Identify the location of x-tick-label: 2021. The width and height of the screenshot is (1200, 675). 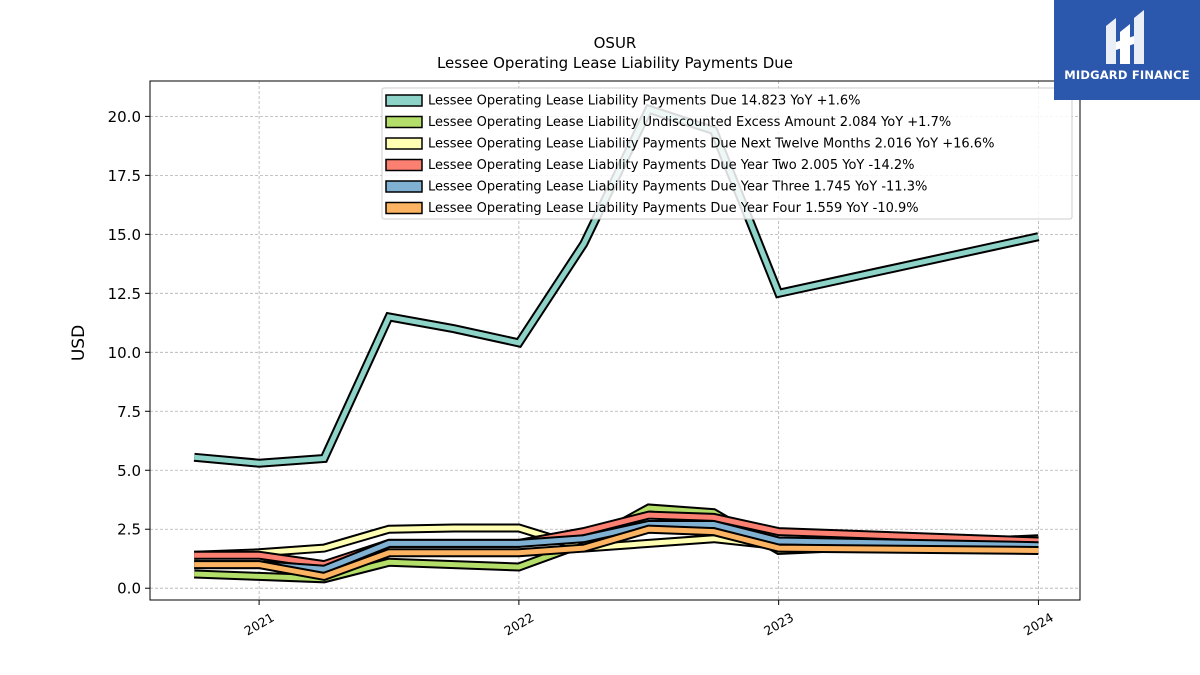
(259, 624).